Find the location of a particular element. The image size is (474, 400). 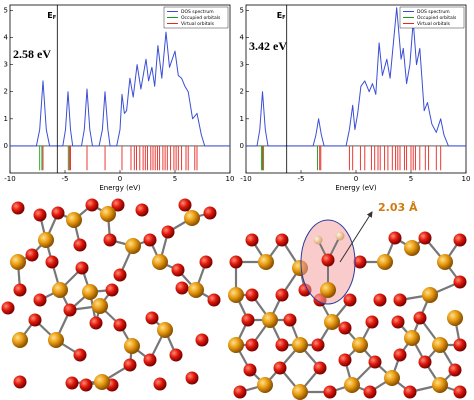

legend-label: Virtual orbitals is located at coordinates (434, 24).